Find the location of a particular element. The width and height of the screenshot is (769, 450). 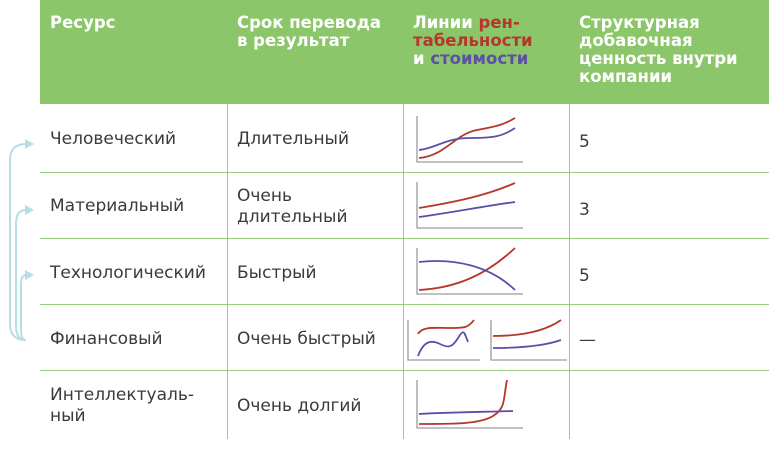

conversion-term: Очень длительный is located at coordinates (292, 206).